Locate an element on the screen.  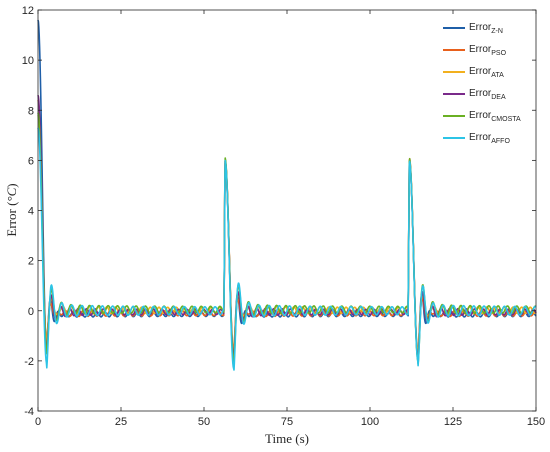
x-tick-label: 100 is located at coordinates (370, 422).